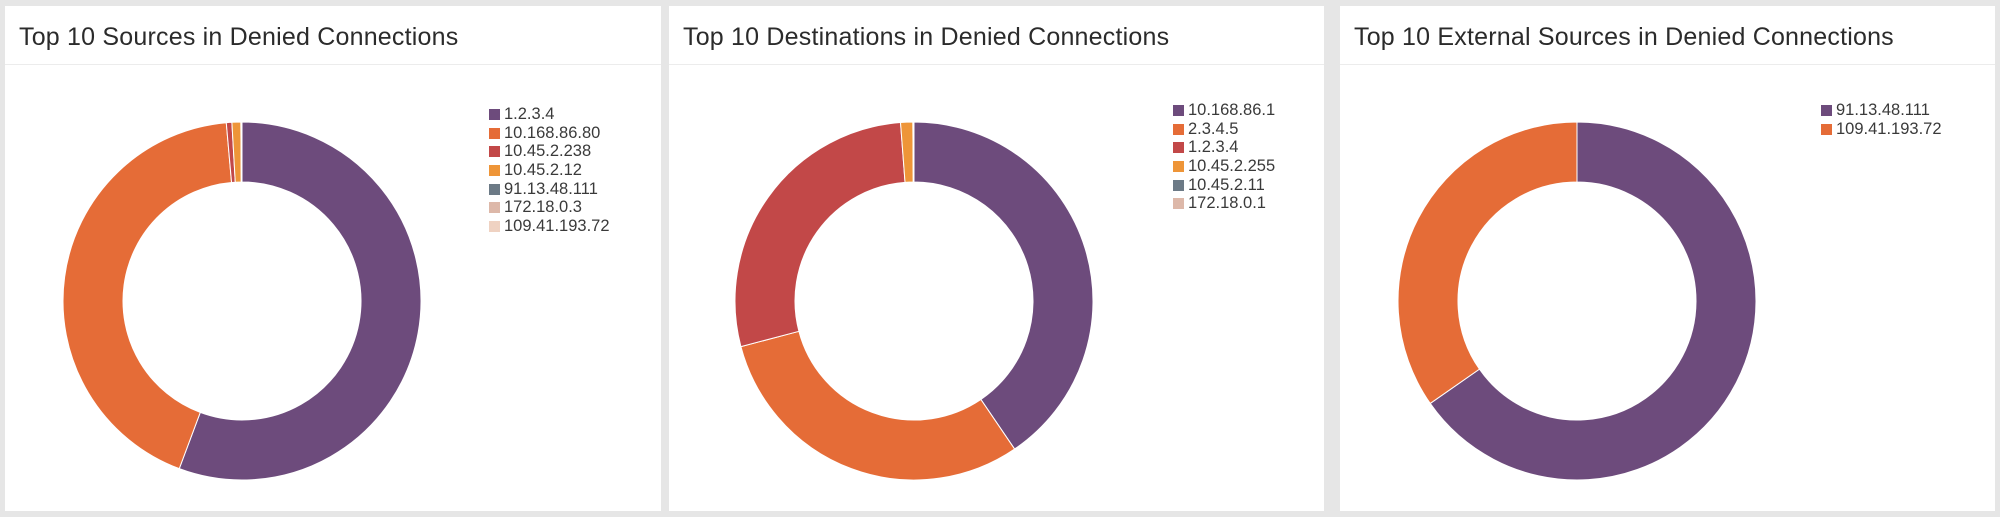 The width and height of the screenshot is (2000, 517). I want to click on legend-item-10-45-2-255: 10.45.2.255, so click(1224, 166).